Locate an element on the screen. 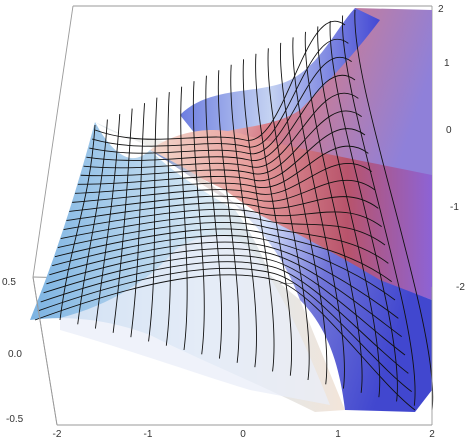  z-tick-label: -0.5 is located at coordinates (15, 419).